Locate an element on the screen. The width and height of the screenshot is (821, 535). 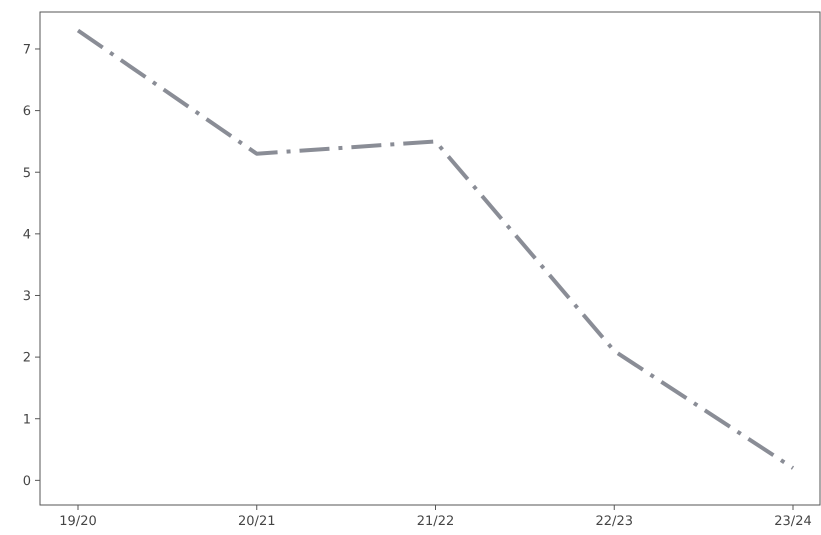
y-tick-label: 0 is located at coordinates (26, 481).